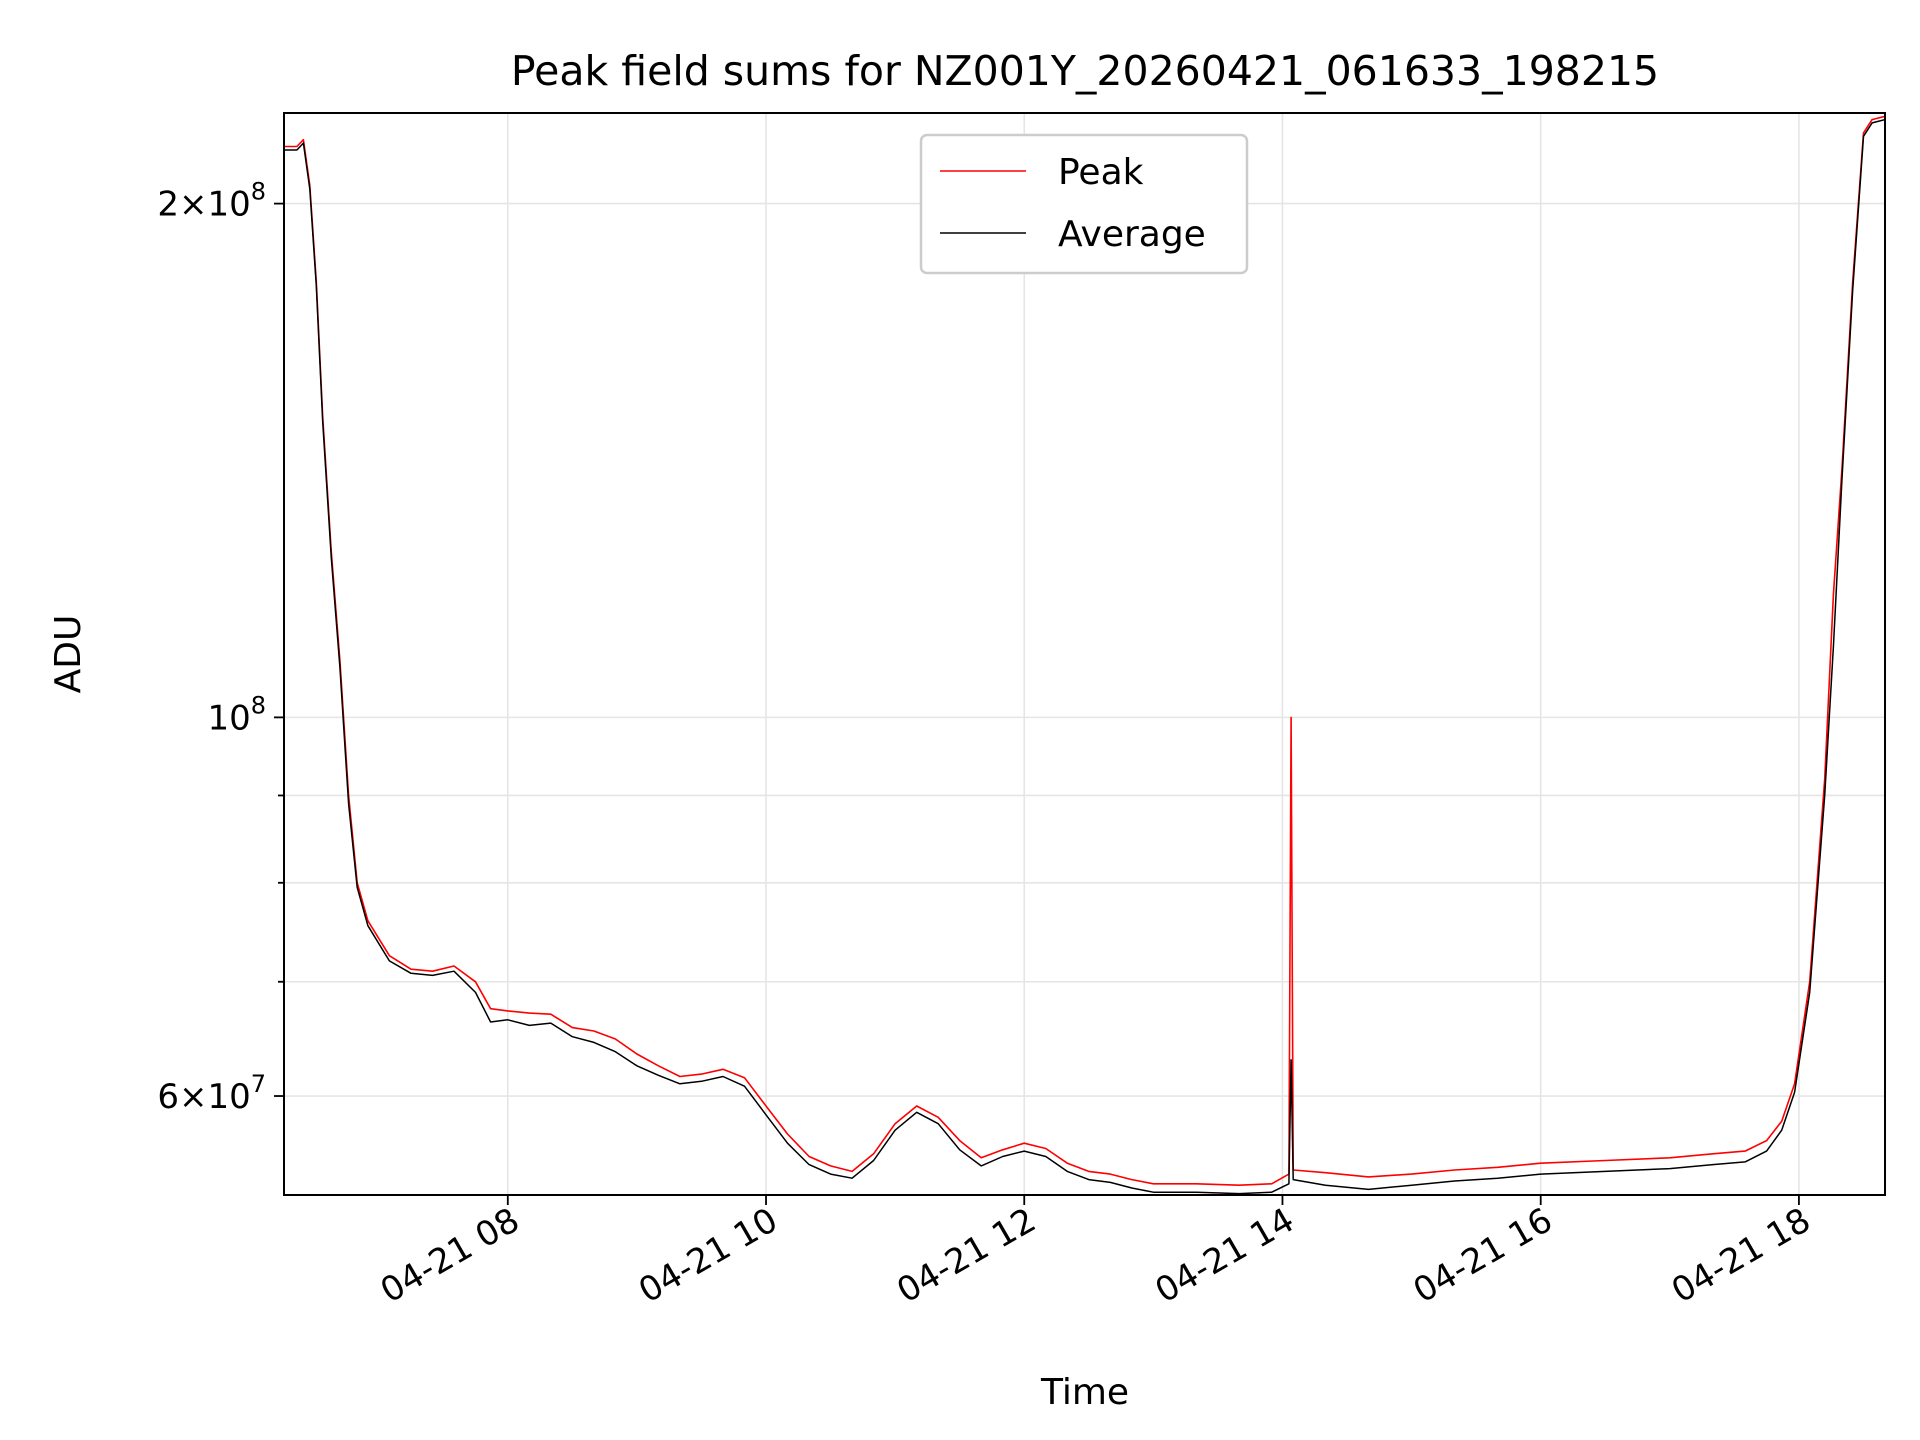 The height and width of the screenshot is (1440, 1920). I want to click on y-tick-label: 108, so click(236, 714).